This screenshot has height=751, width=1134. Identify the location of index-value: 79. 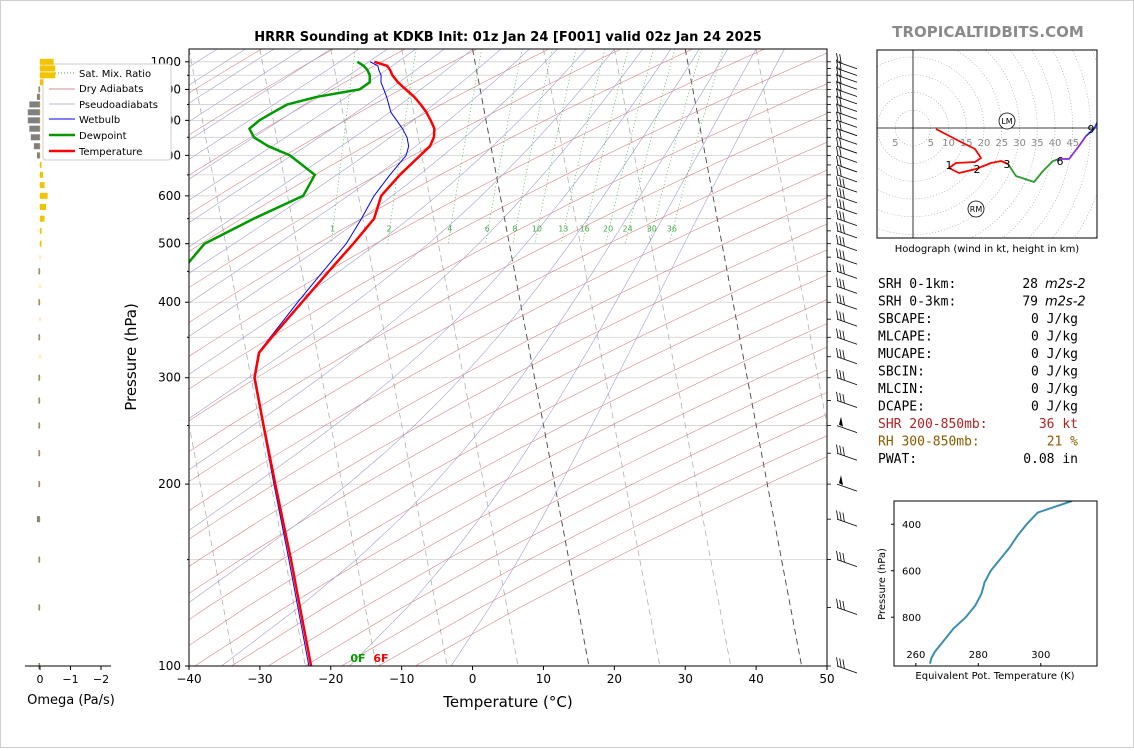
(1030, 302).